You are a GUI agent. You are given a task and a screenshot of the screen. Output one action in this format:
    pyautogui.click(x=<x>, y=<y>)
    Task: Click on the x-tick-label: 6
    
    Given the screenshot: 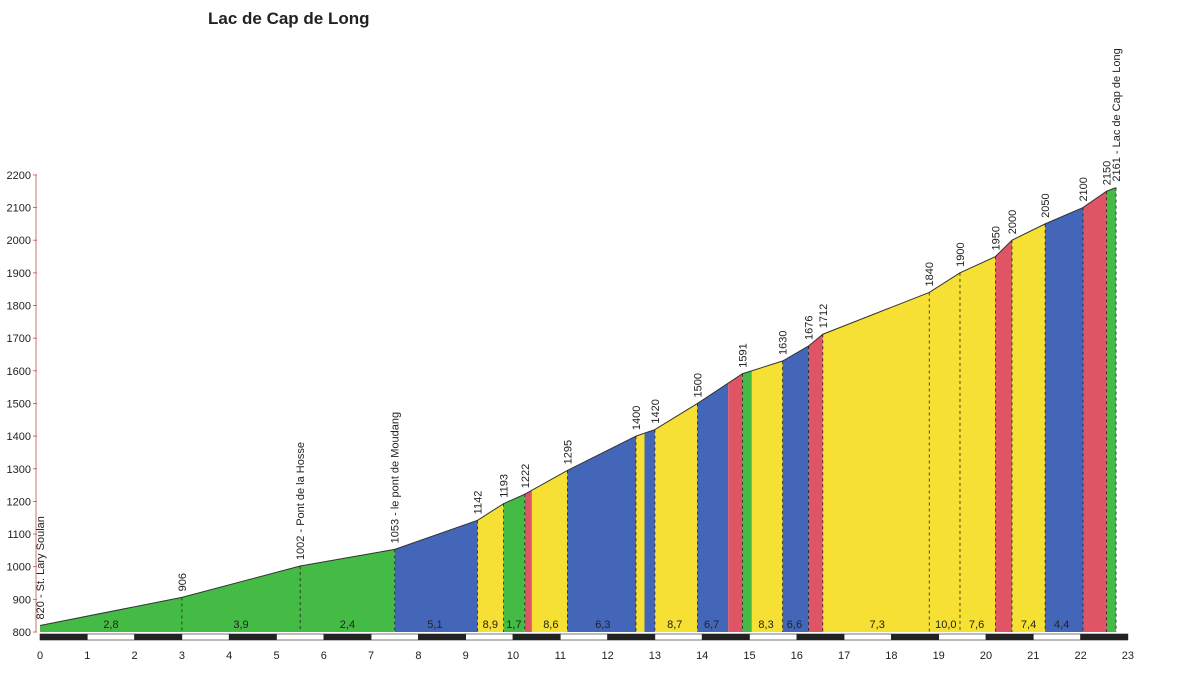 What is the action you would take?
    pyautogui.click(x=324, y=656)
    